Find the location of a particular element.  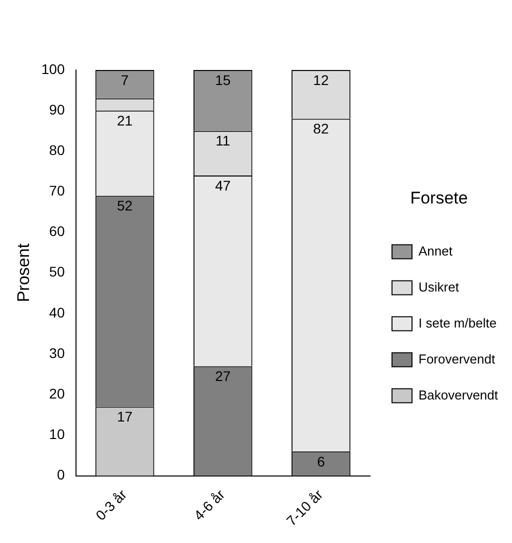

data-label: 27 is located at coordinates (223, 376).